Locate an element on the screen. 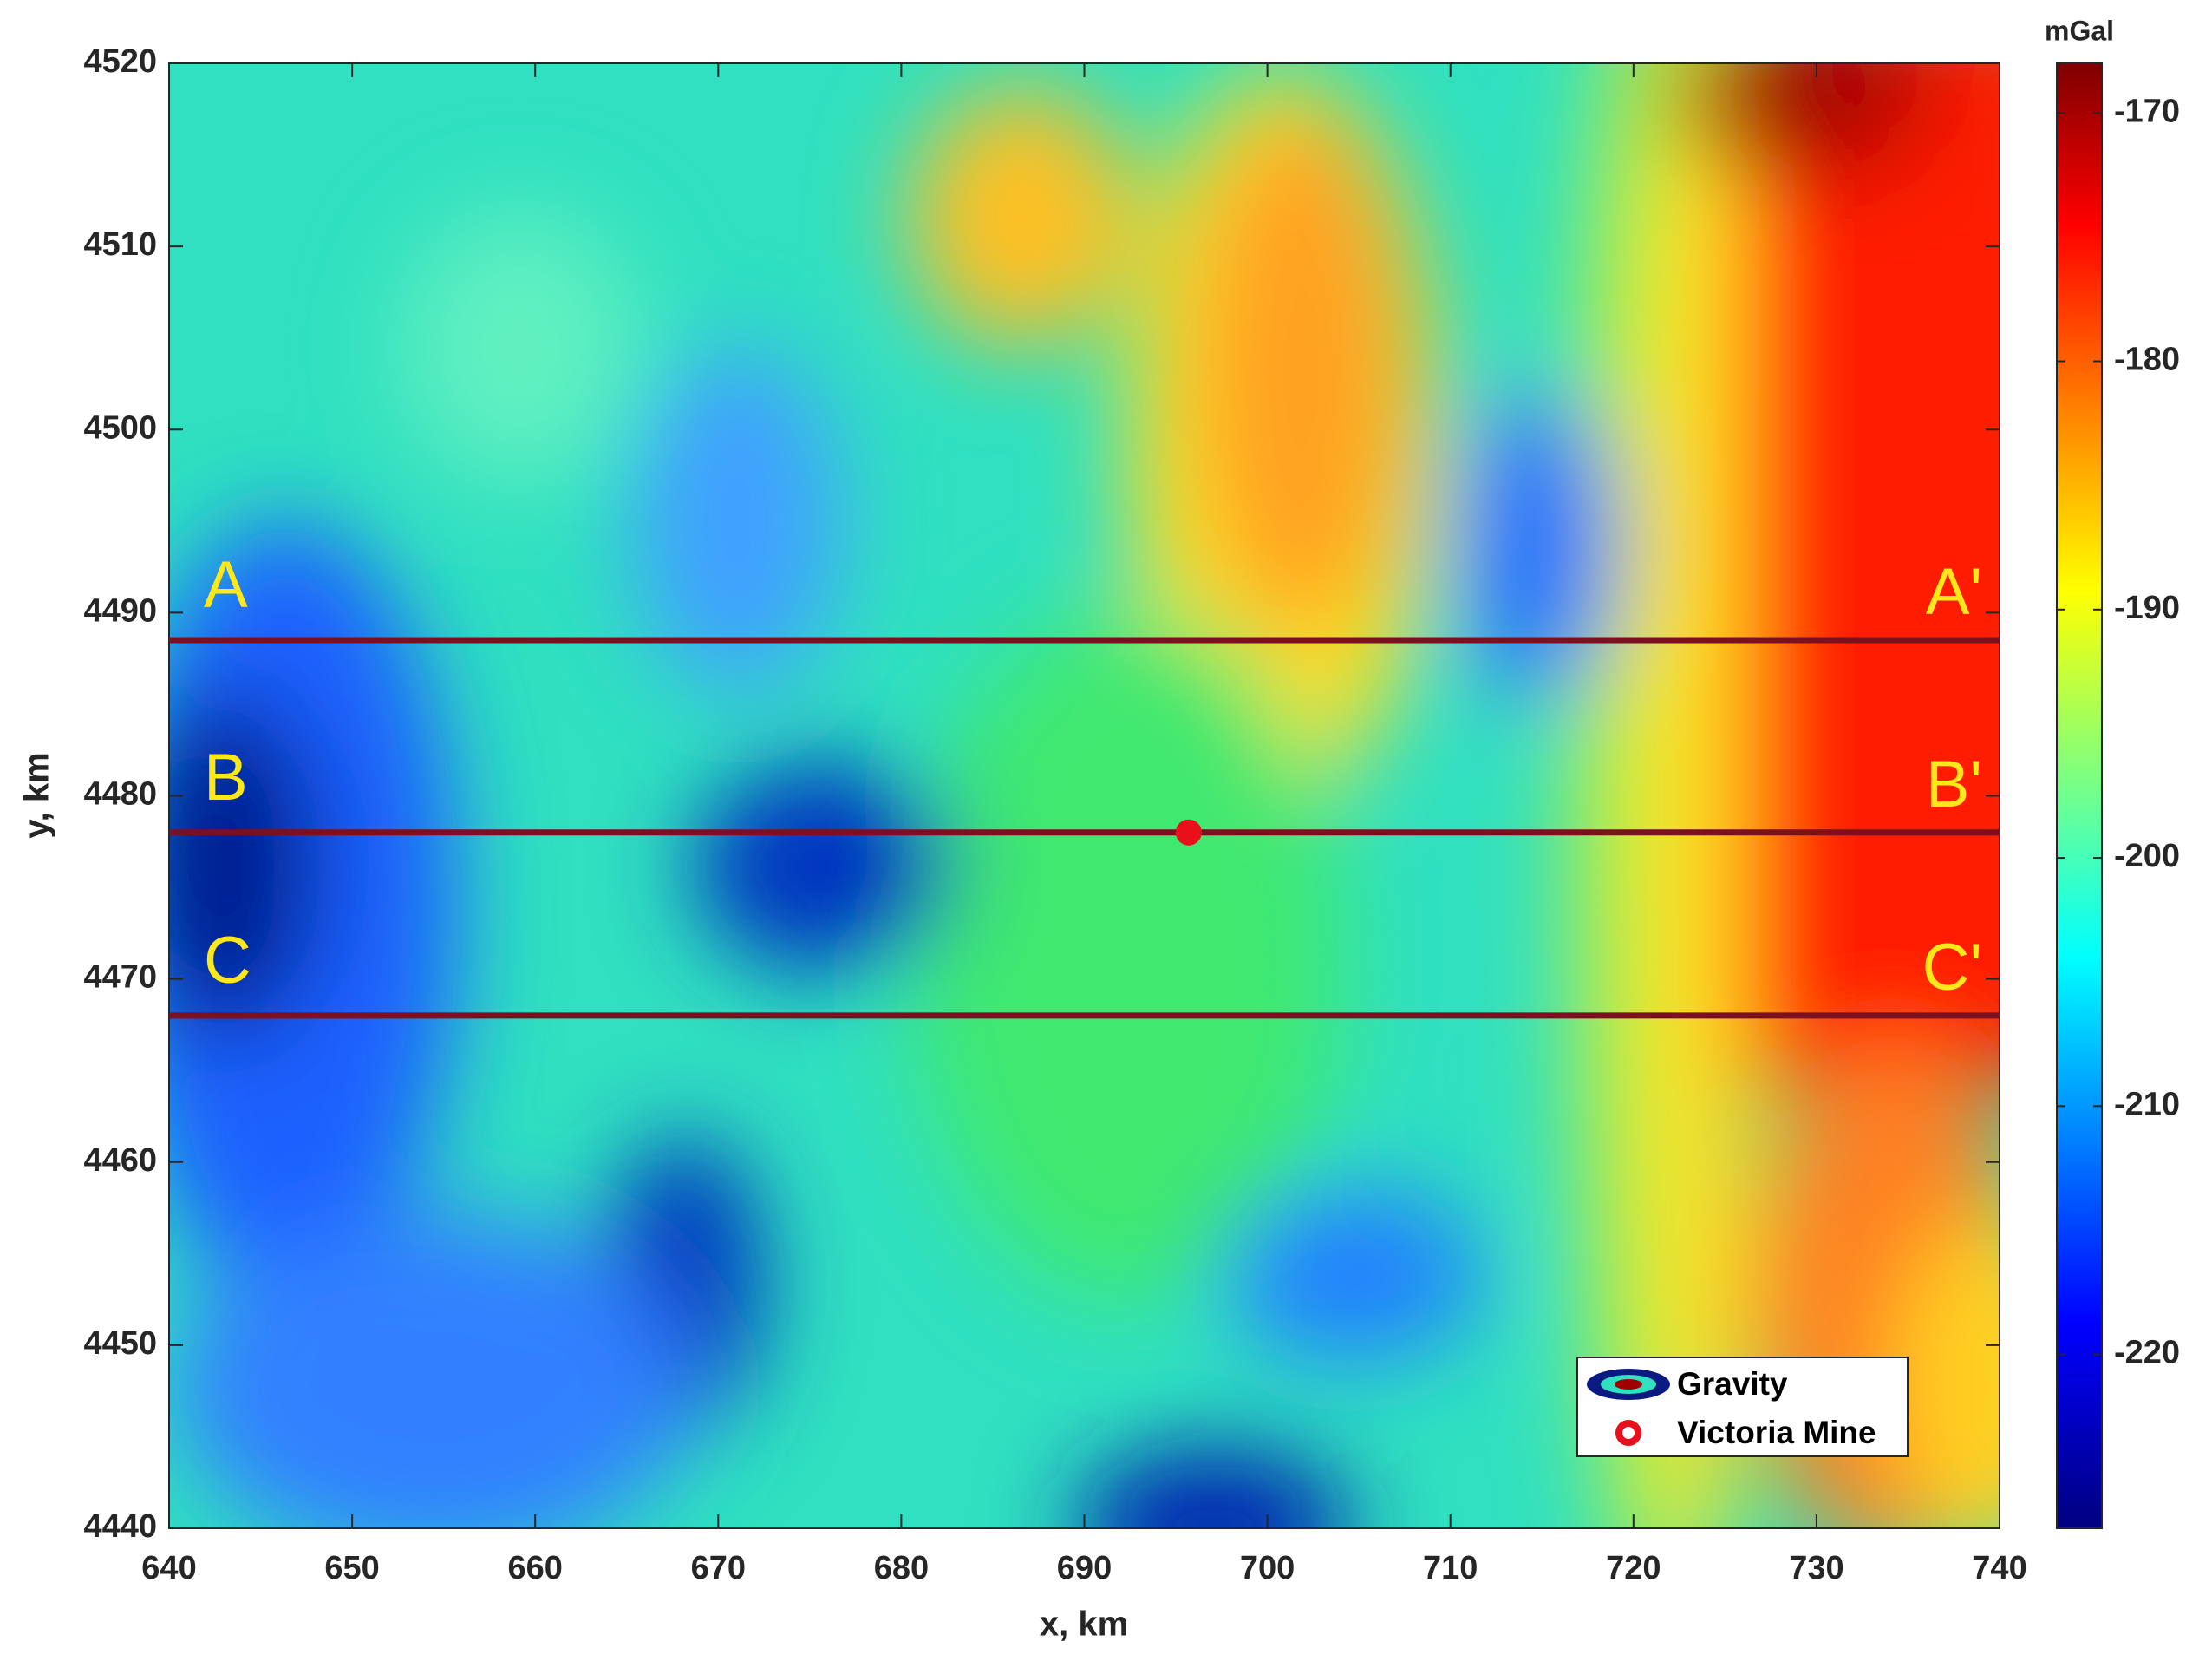 The height and width of the screenshot is (1661, 2212). y-tick-label: 4440 is located at coordinates (120, 1527).